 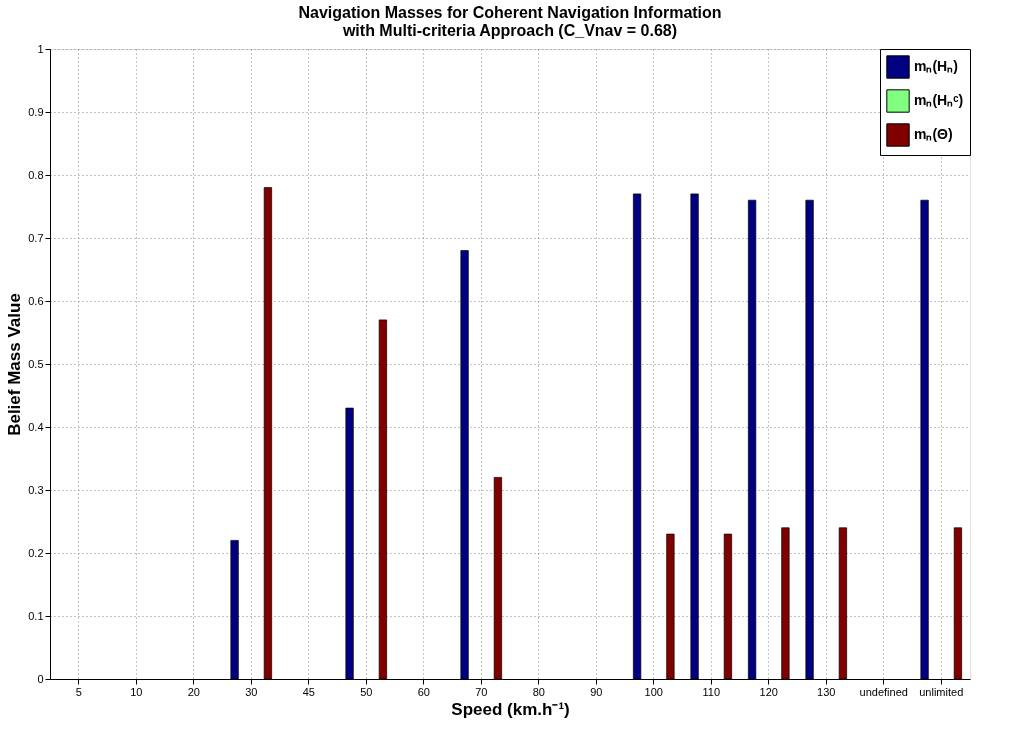 What do you see at coordinates (36, 552) in the screenshot?
I see `y-tick-label: 0.2` at bounding box center [36, 552].